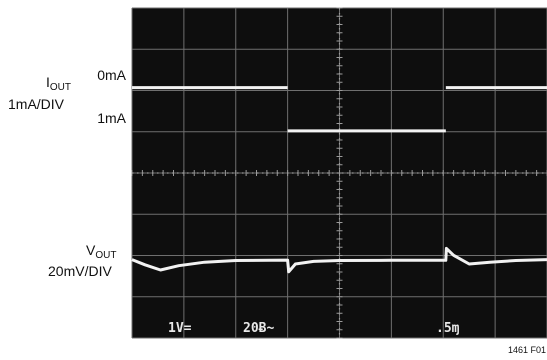  What do you see at coordinates (448, 328) in the screenshot?
I see `timebase-readout: .5ɱ` at bounding box center [448, 328].